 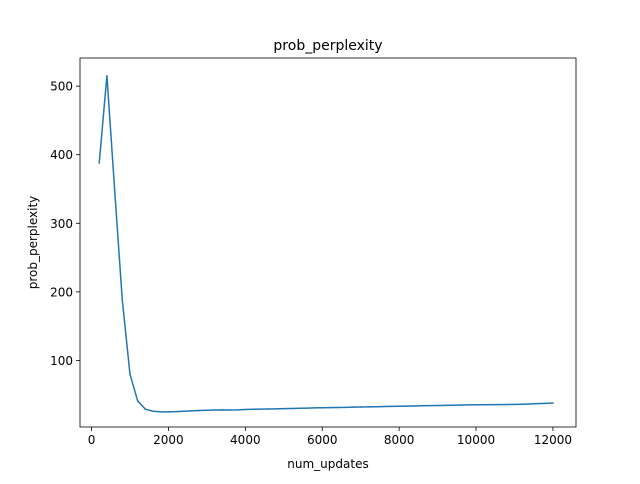 I want to click on x-tick-label: 2000, so click(x=168, y=440).